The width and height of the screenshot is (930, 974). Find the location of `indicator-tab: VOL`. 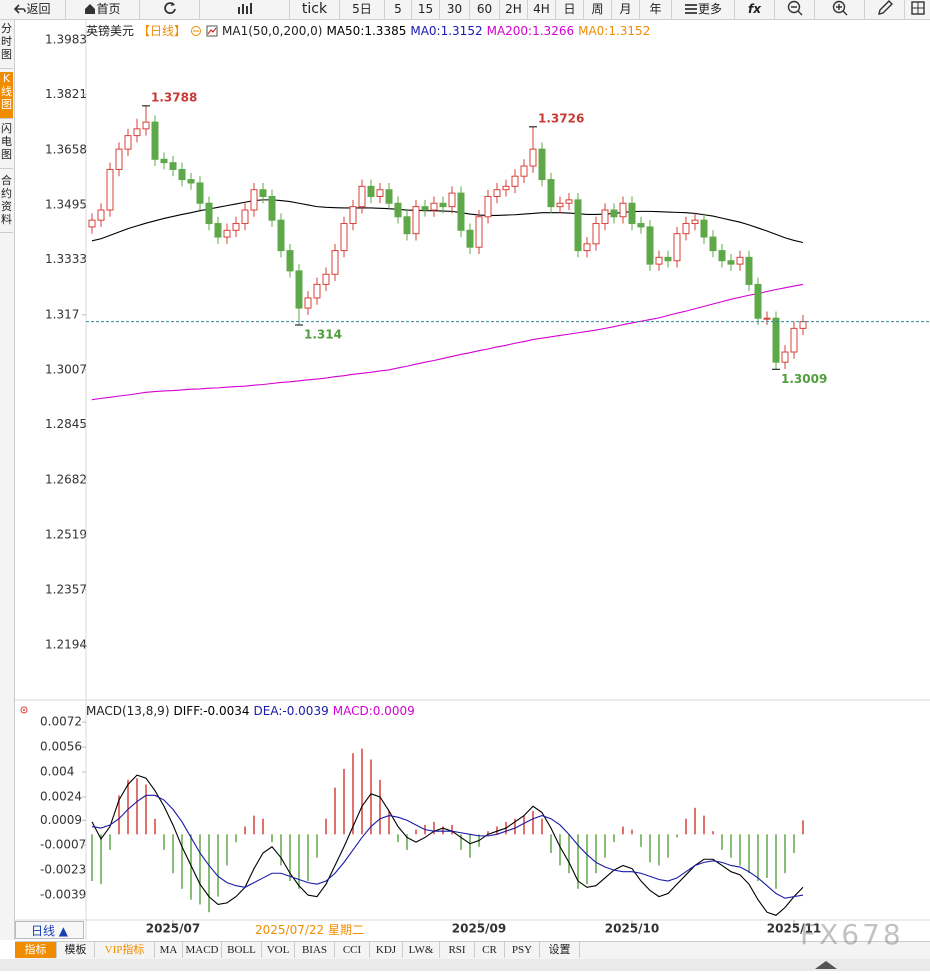

indicator-tab: VOL is located at coordinates (278, 950).